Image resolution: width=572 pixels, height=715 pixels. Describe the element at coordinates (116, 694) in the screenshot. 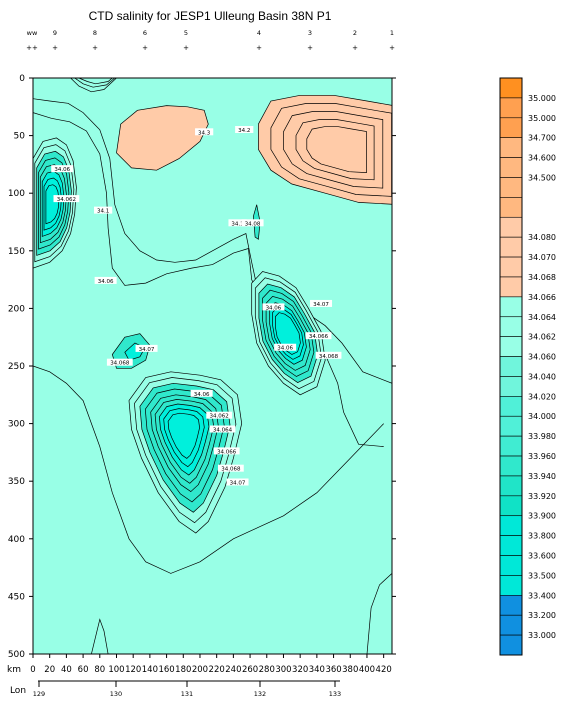

I see `lon-tick-label-1: 130` at that location.